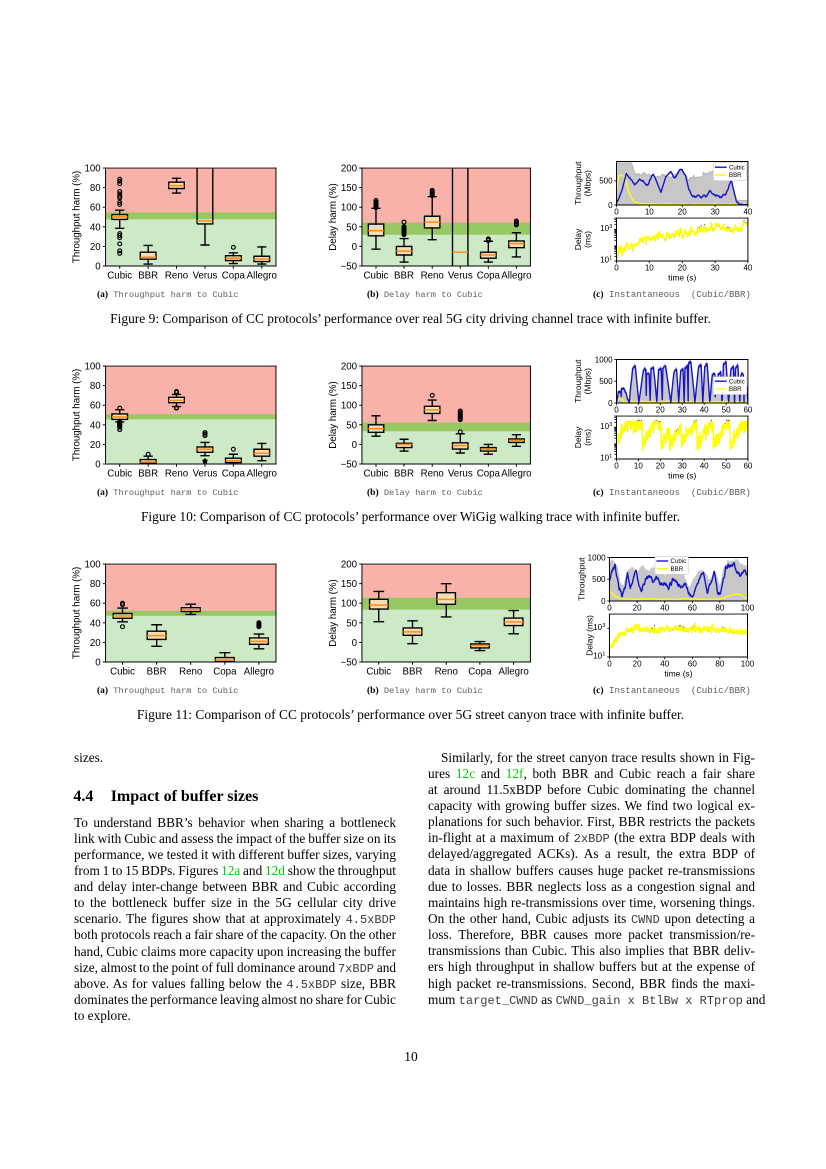  Describe the element at coordinates (590, 635) in the screenshot. I see `svg-text: Delay (ms)` at that location.